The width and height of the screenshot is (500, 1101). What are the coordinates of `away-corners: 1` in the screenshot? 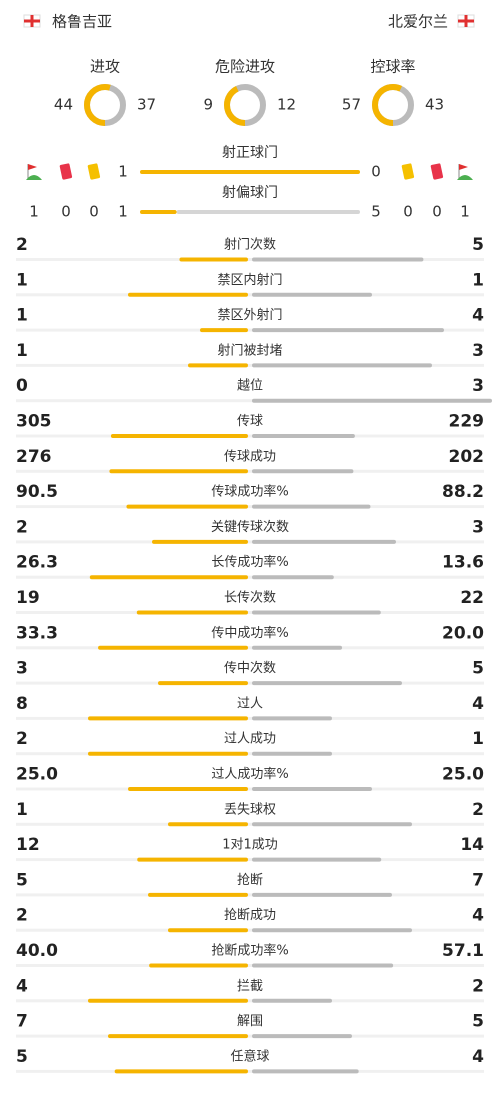 It's located at (465, 212).